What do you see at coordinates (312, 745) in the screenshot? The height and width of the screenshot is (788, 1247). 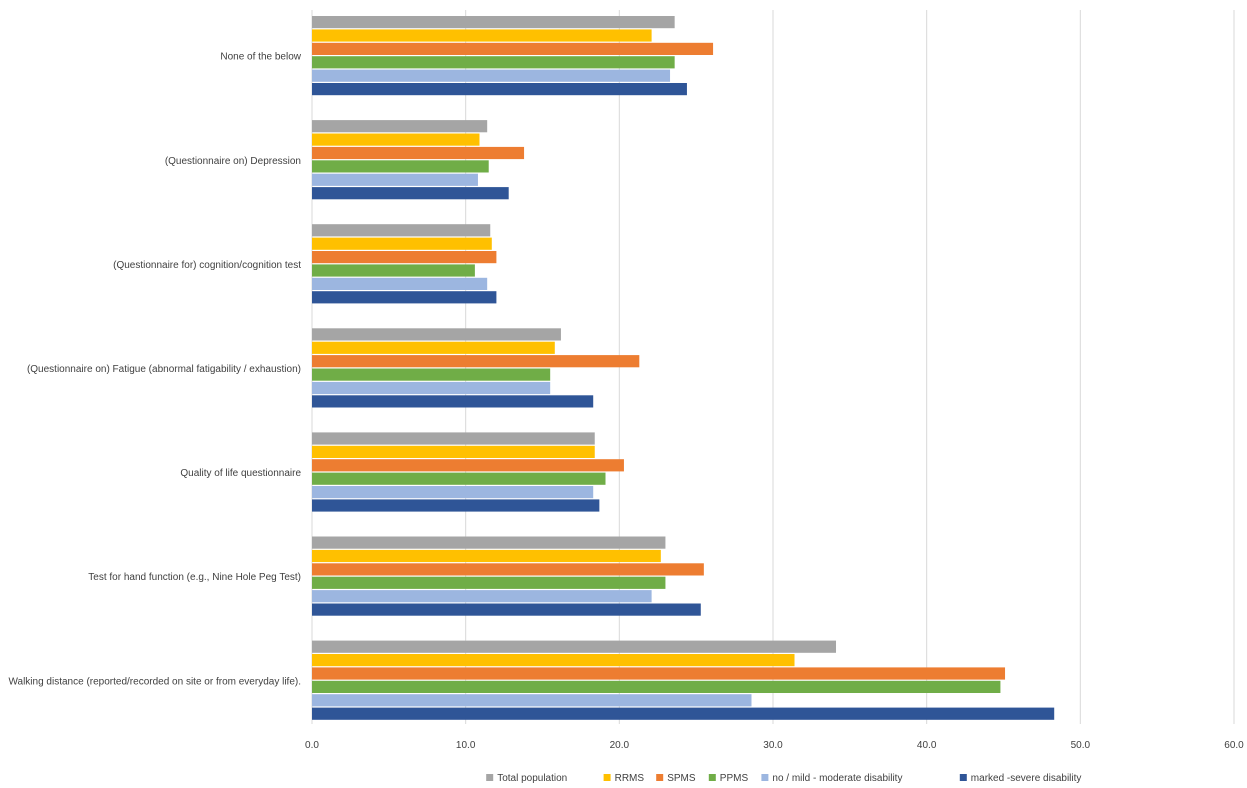 I see `x-tick-label: 0.0` at bounding box center [312, 745].